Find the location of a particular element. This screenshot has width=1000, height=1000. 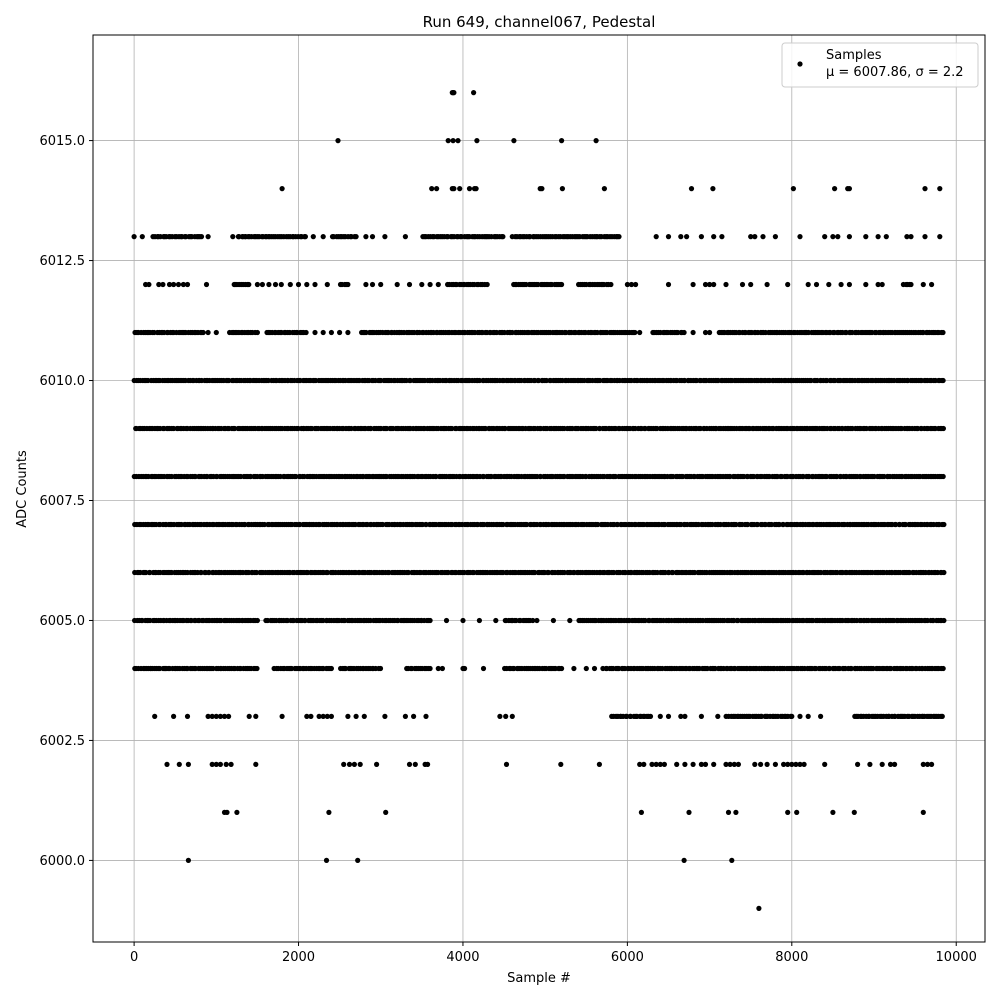

x-tick-label: 0 is located at coordinates (134, 957).